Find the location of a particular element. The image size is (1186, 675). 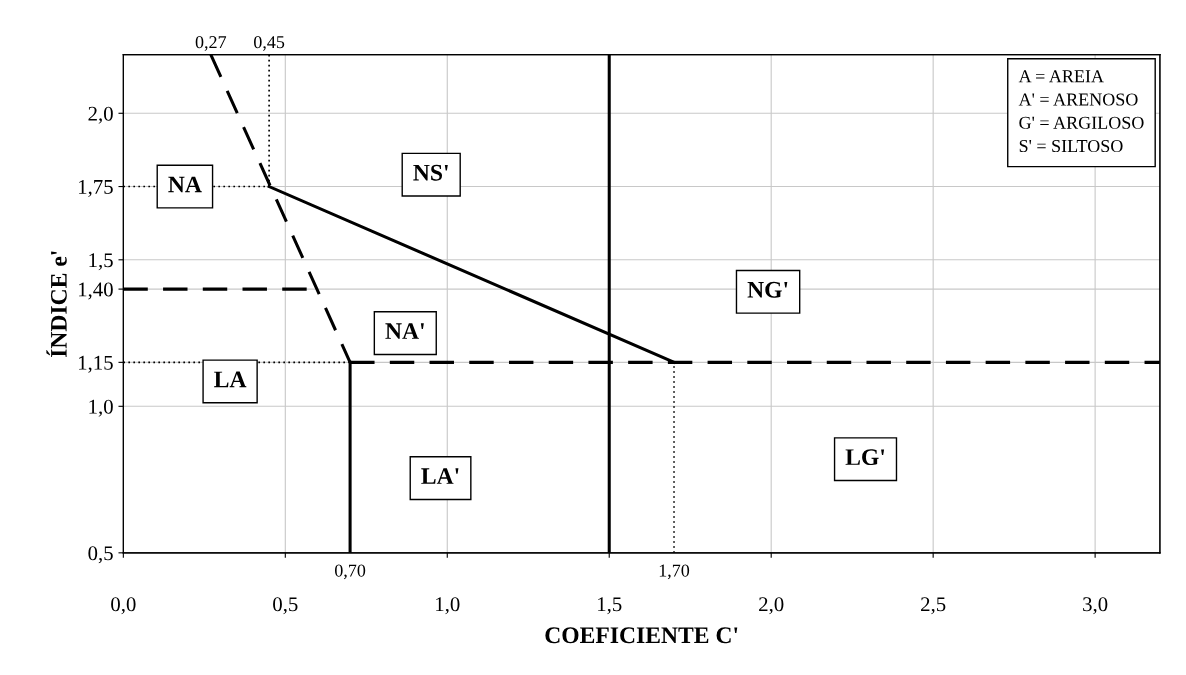

annotation: NA is located at coordinates (185, 184).